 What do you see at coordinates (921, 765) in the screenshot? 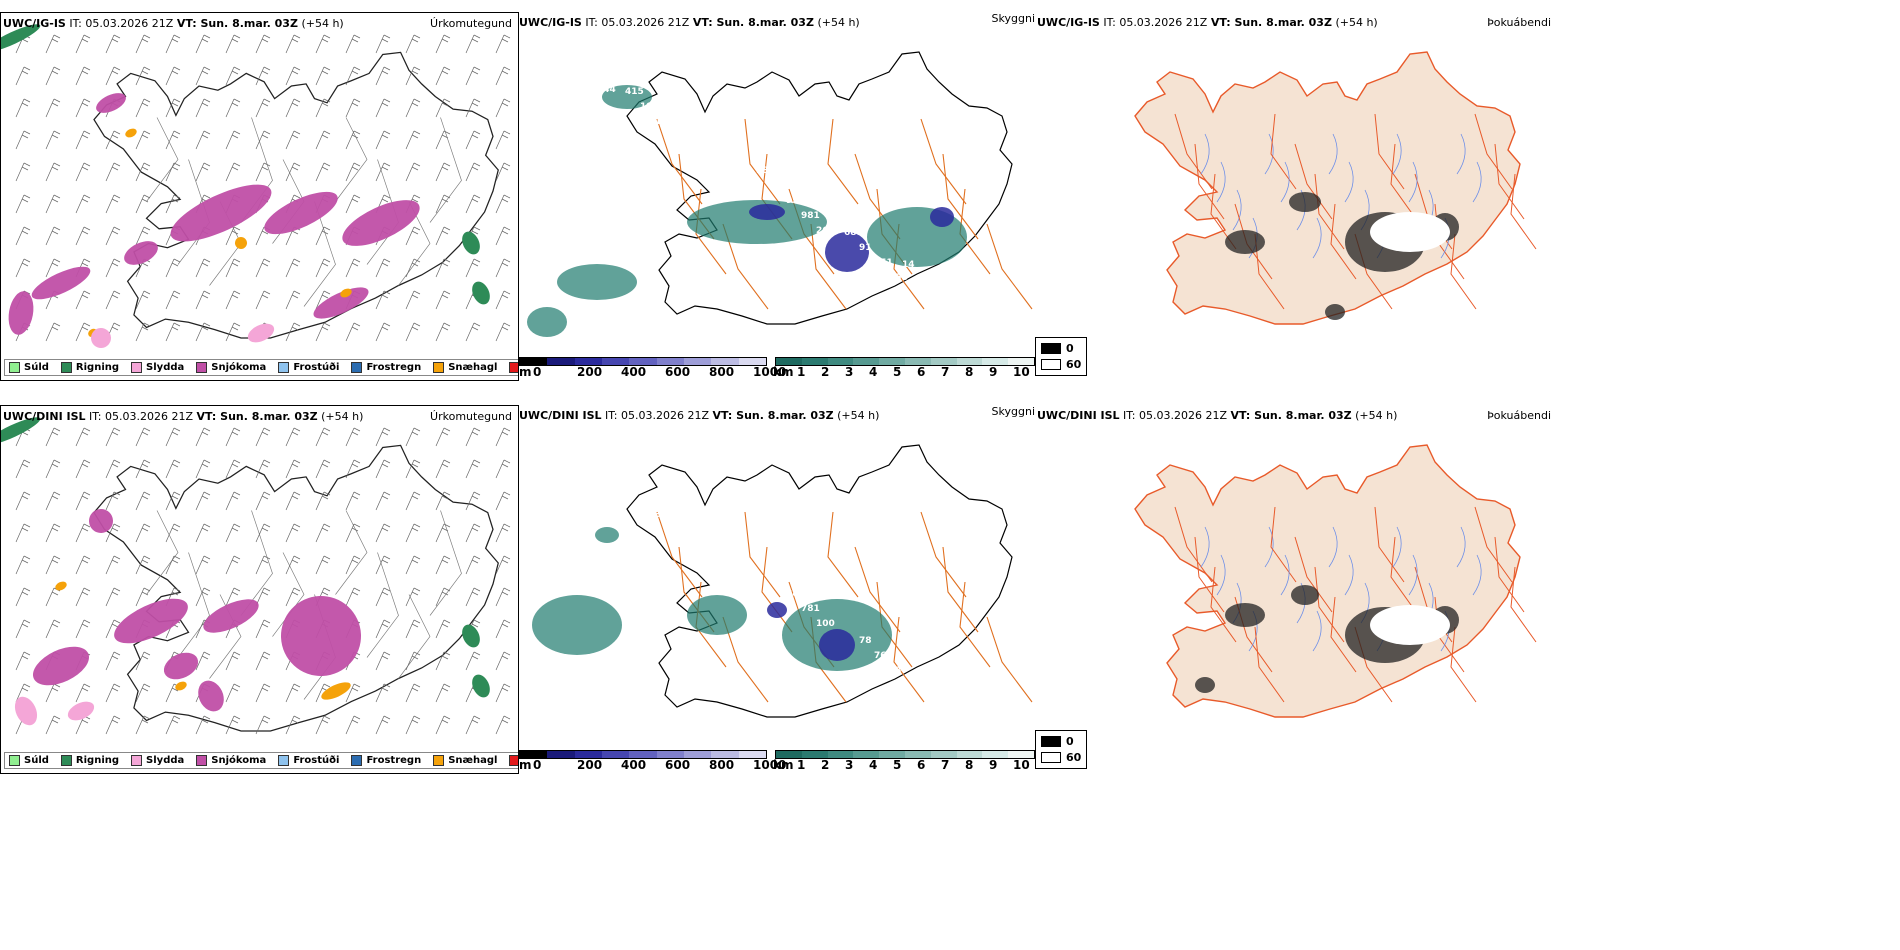
I see `visibility-tick: 6` at bounding box center [921, 765].